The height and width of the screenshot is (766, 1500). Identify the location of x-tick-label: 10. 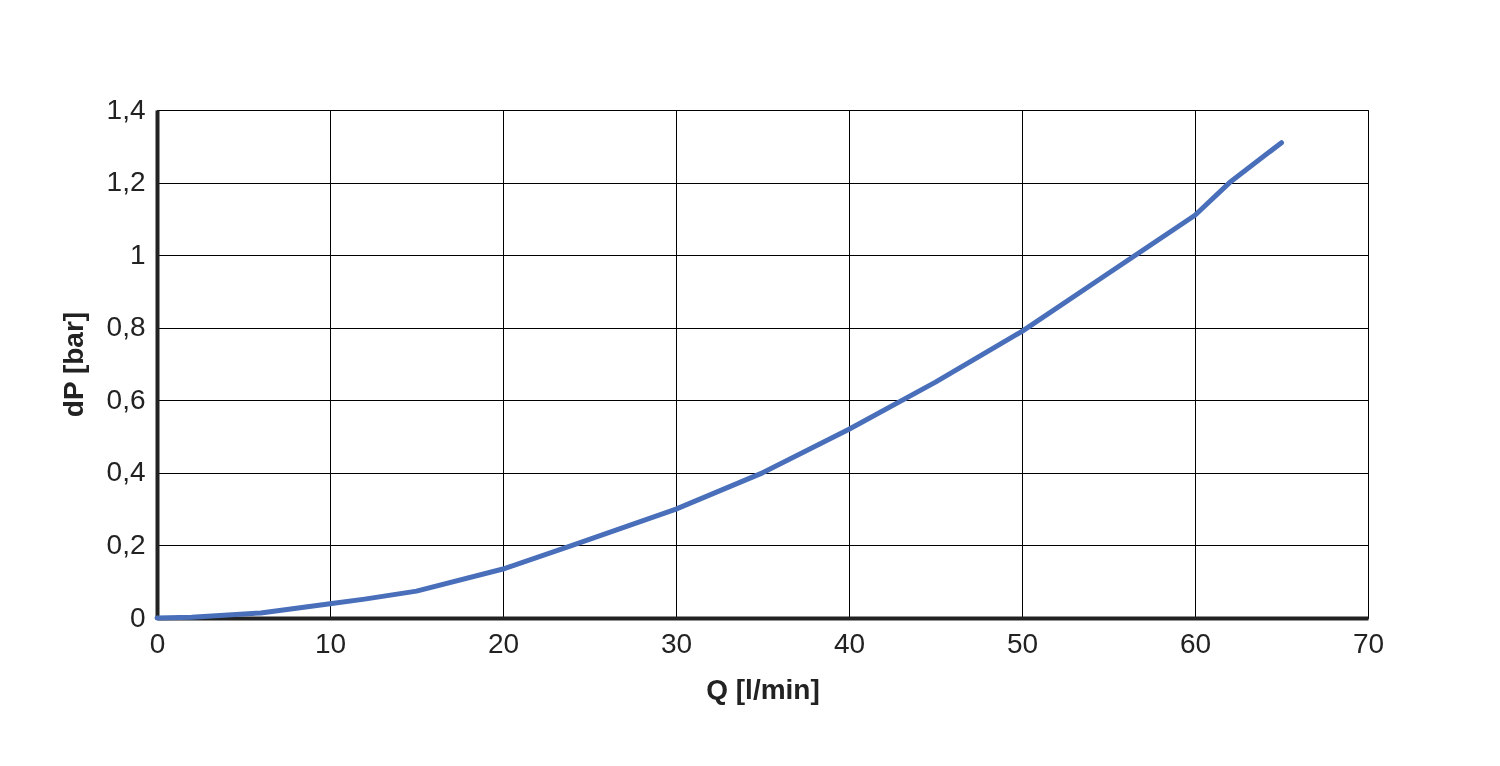
(330, 643).